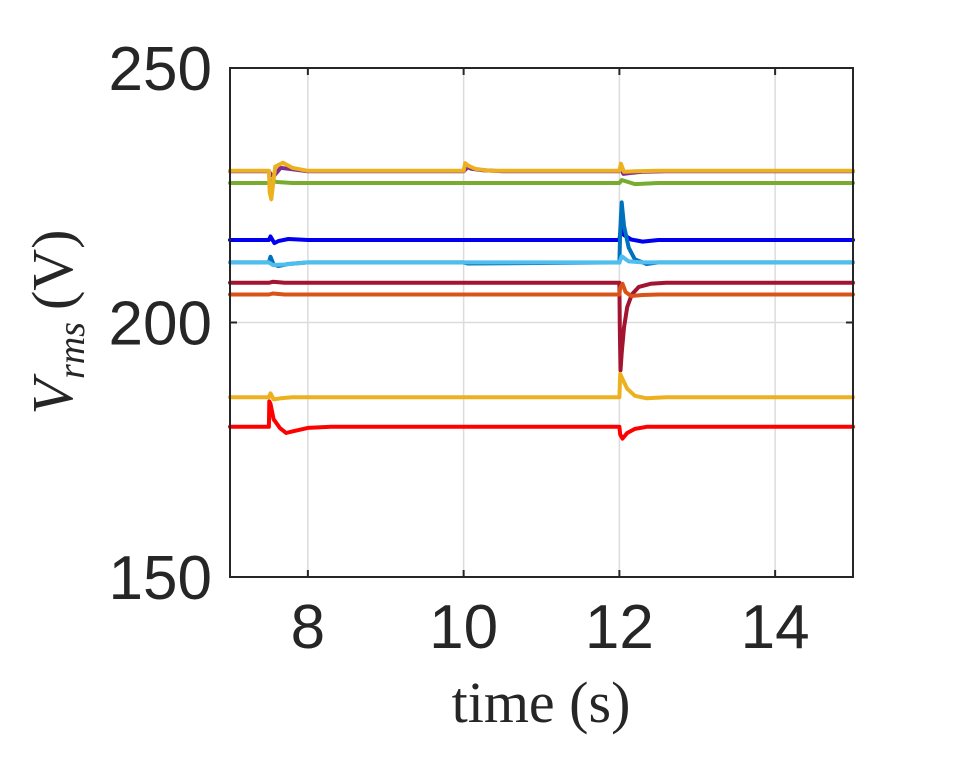  What do you see at coordinates (619, 627) in the screenshot?
I see `x-tick-label: 12` at bounding box center [619, 627].